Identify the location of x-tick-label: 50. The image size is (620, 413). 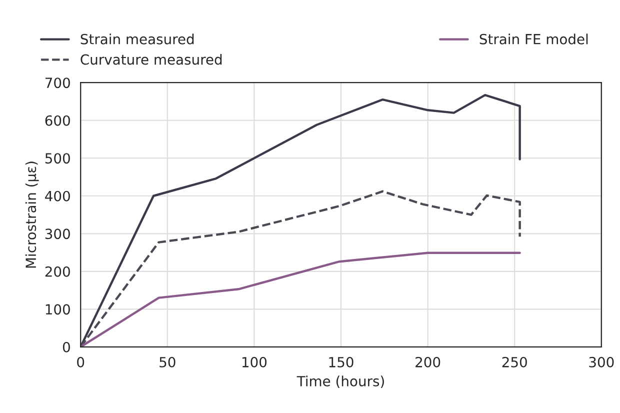
(168, 362).